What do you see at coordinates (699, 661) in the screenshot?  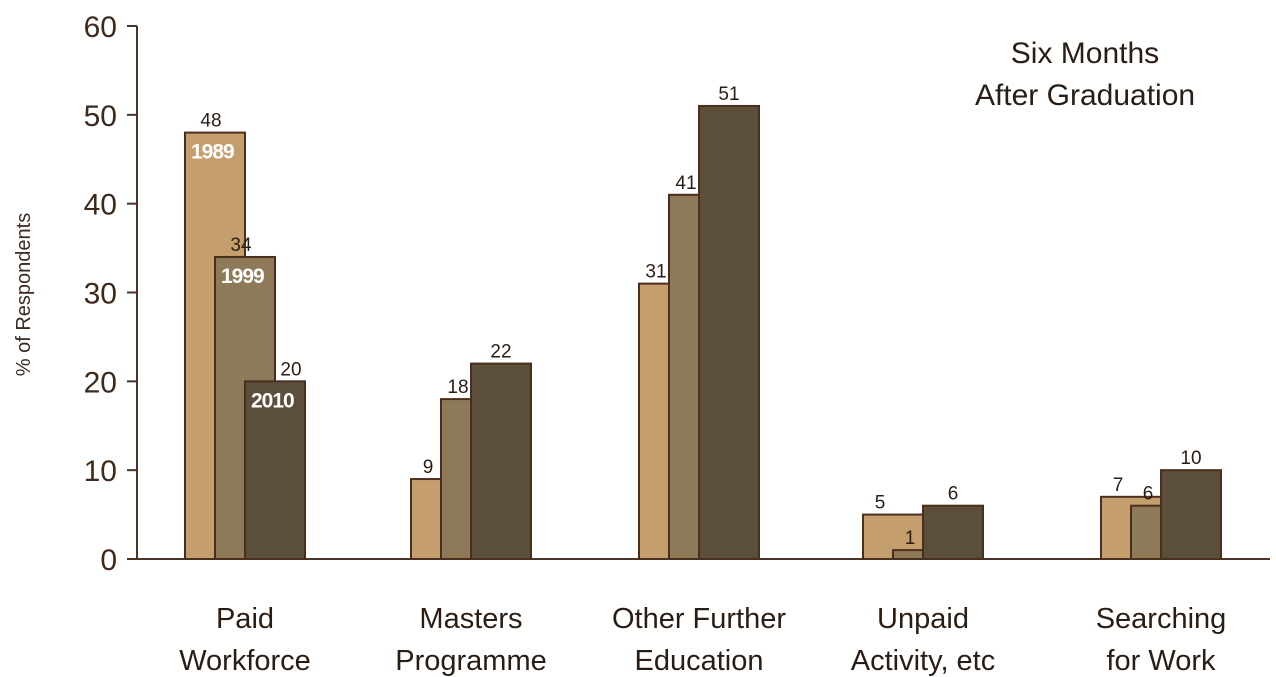 I see `x-category-label: Education` at bounding box center [699, 661].